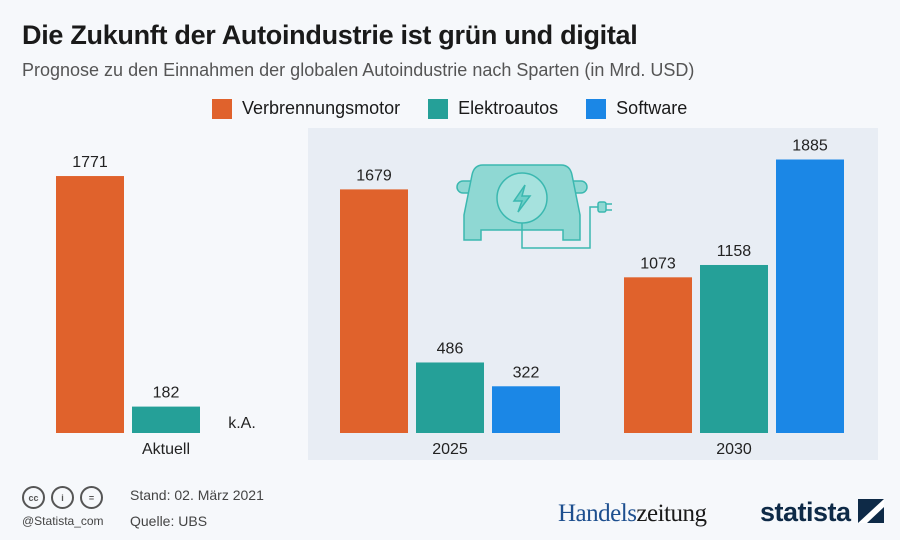 The height and width of the screenshot is (540, 900). I want to click on legend-label: Verbrennungsmotor, so click(321, 108).